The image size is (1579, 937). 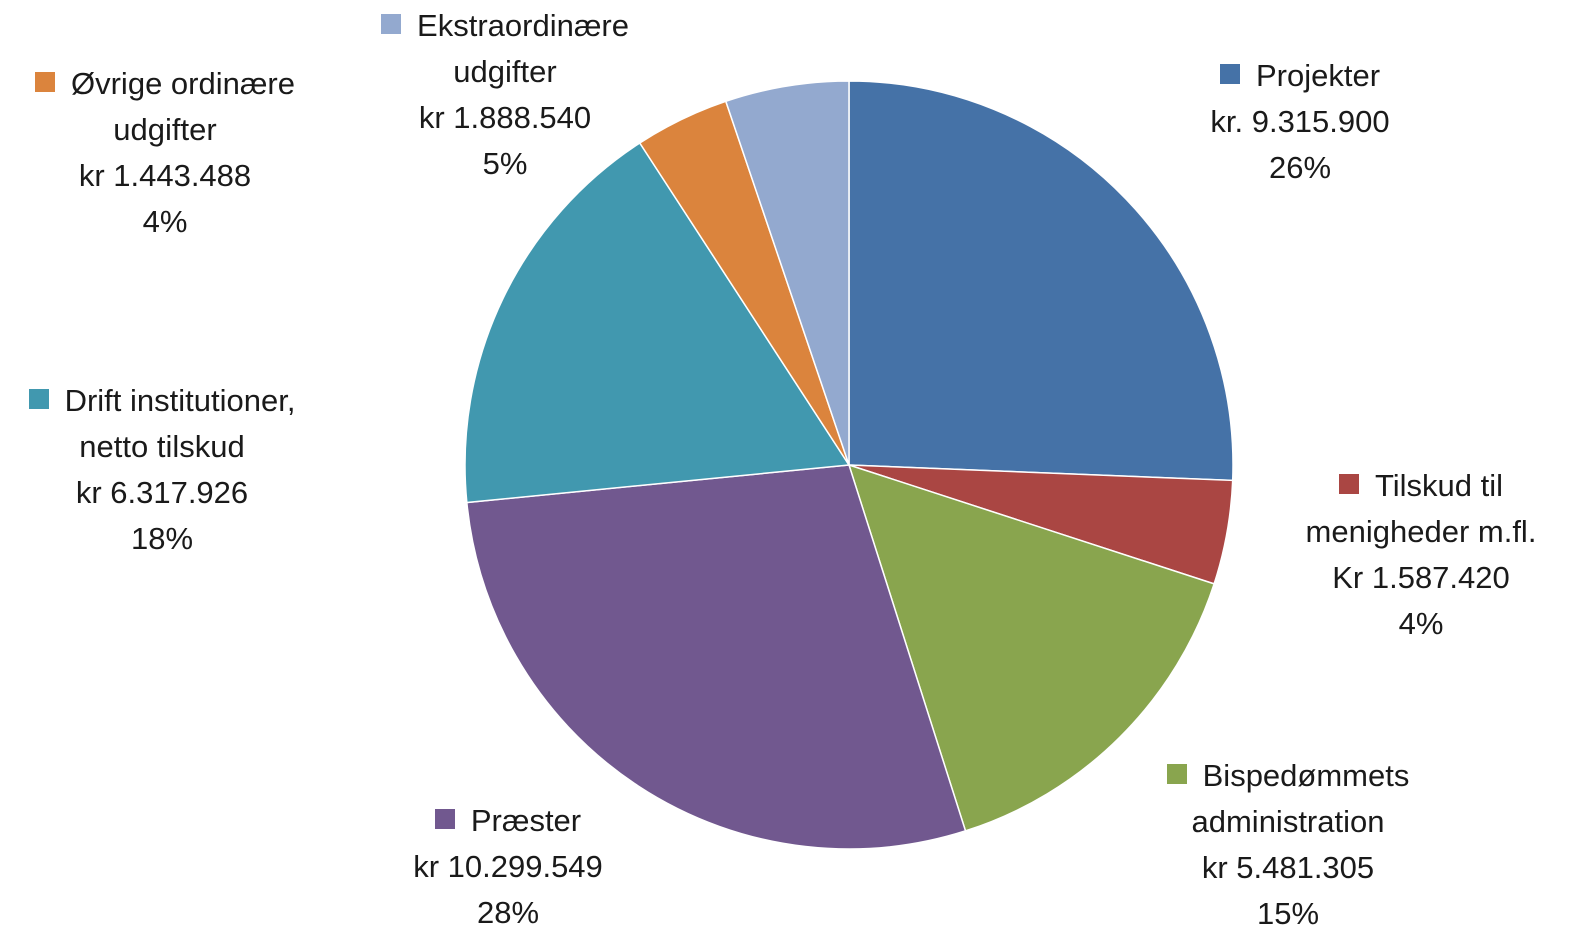 What do you see at coordinates (165, 221) in the screenshot?
I see `label-ovrige-percent: 4%` at bounding box center [165, 221].